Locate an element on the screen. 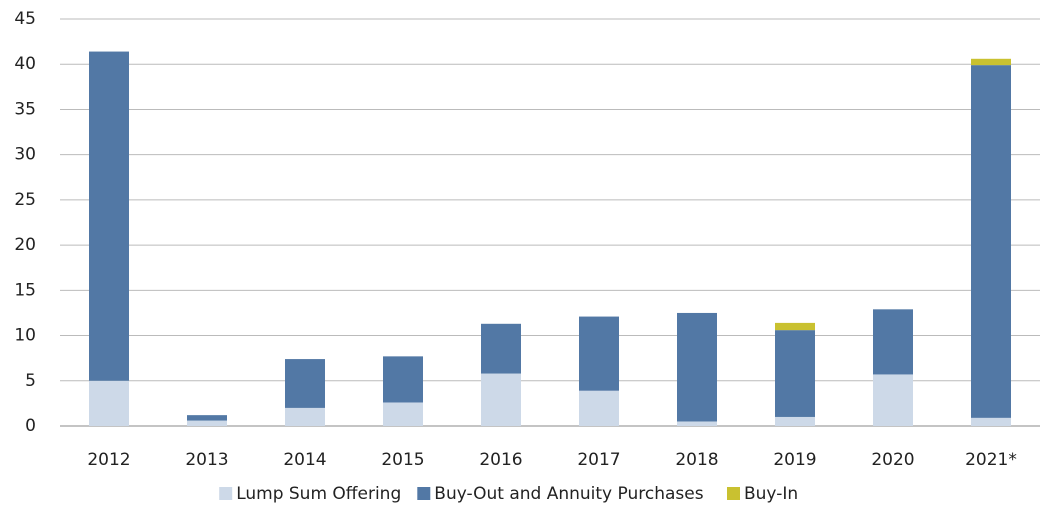 This screenshot has height=508, width=1042. y-tick-label: 35 is located at coordinates (25, 109).